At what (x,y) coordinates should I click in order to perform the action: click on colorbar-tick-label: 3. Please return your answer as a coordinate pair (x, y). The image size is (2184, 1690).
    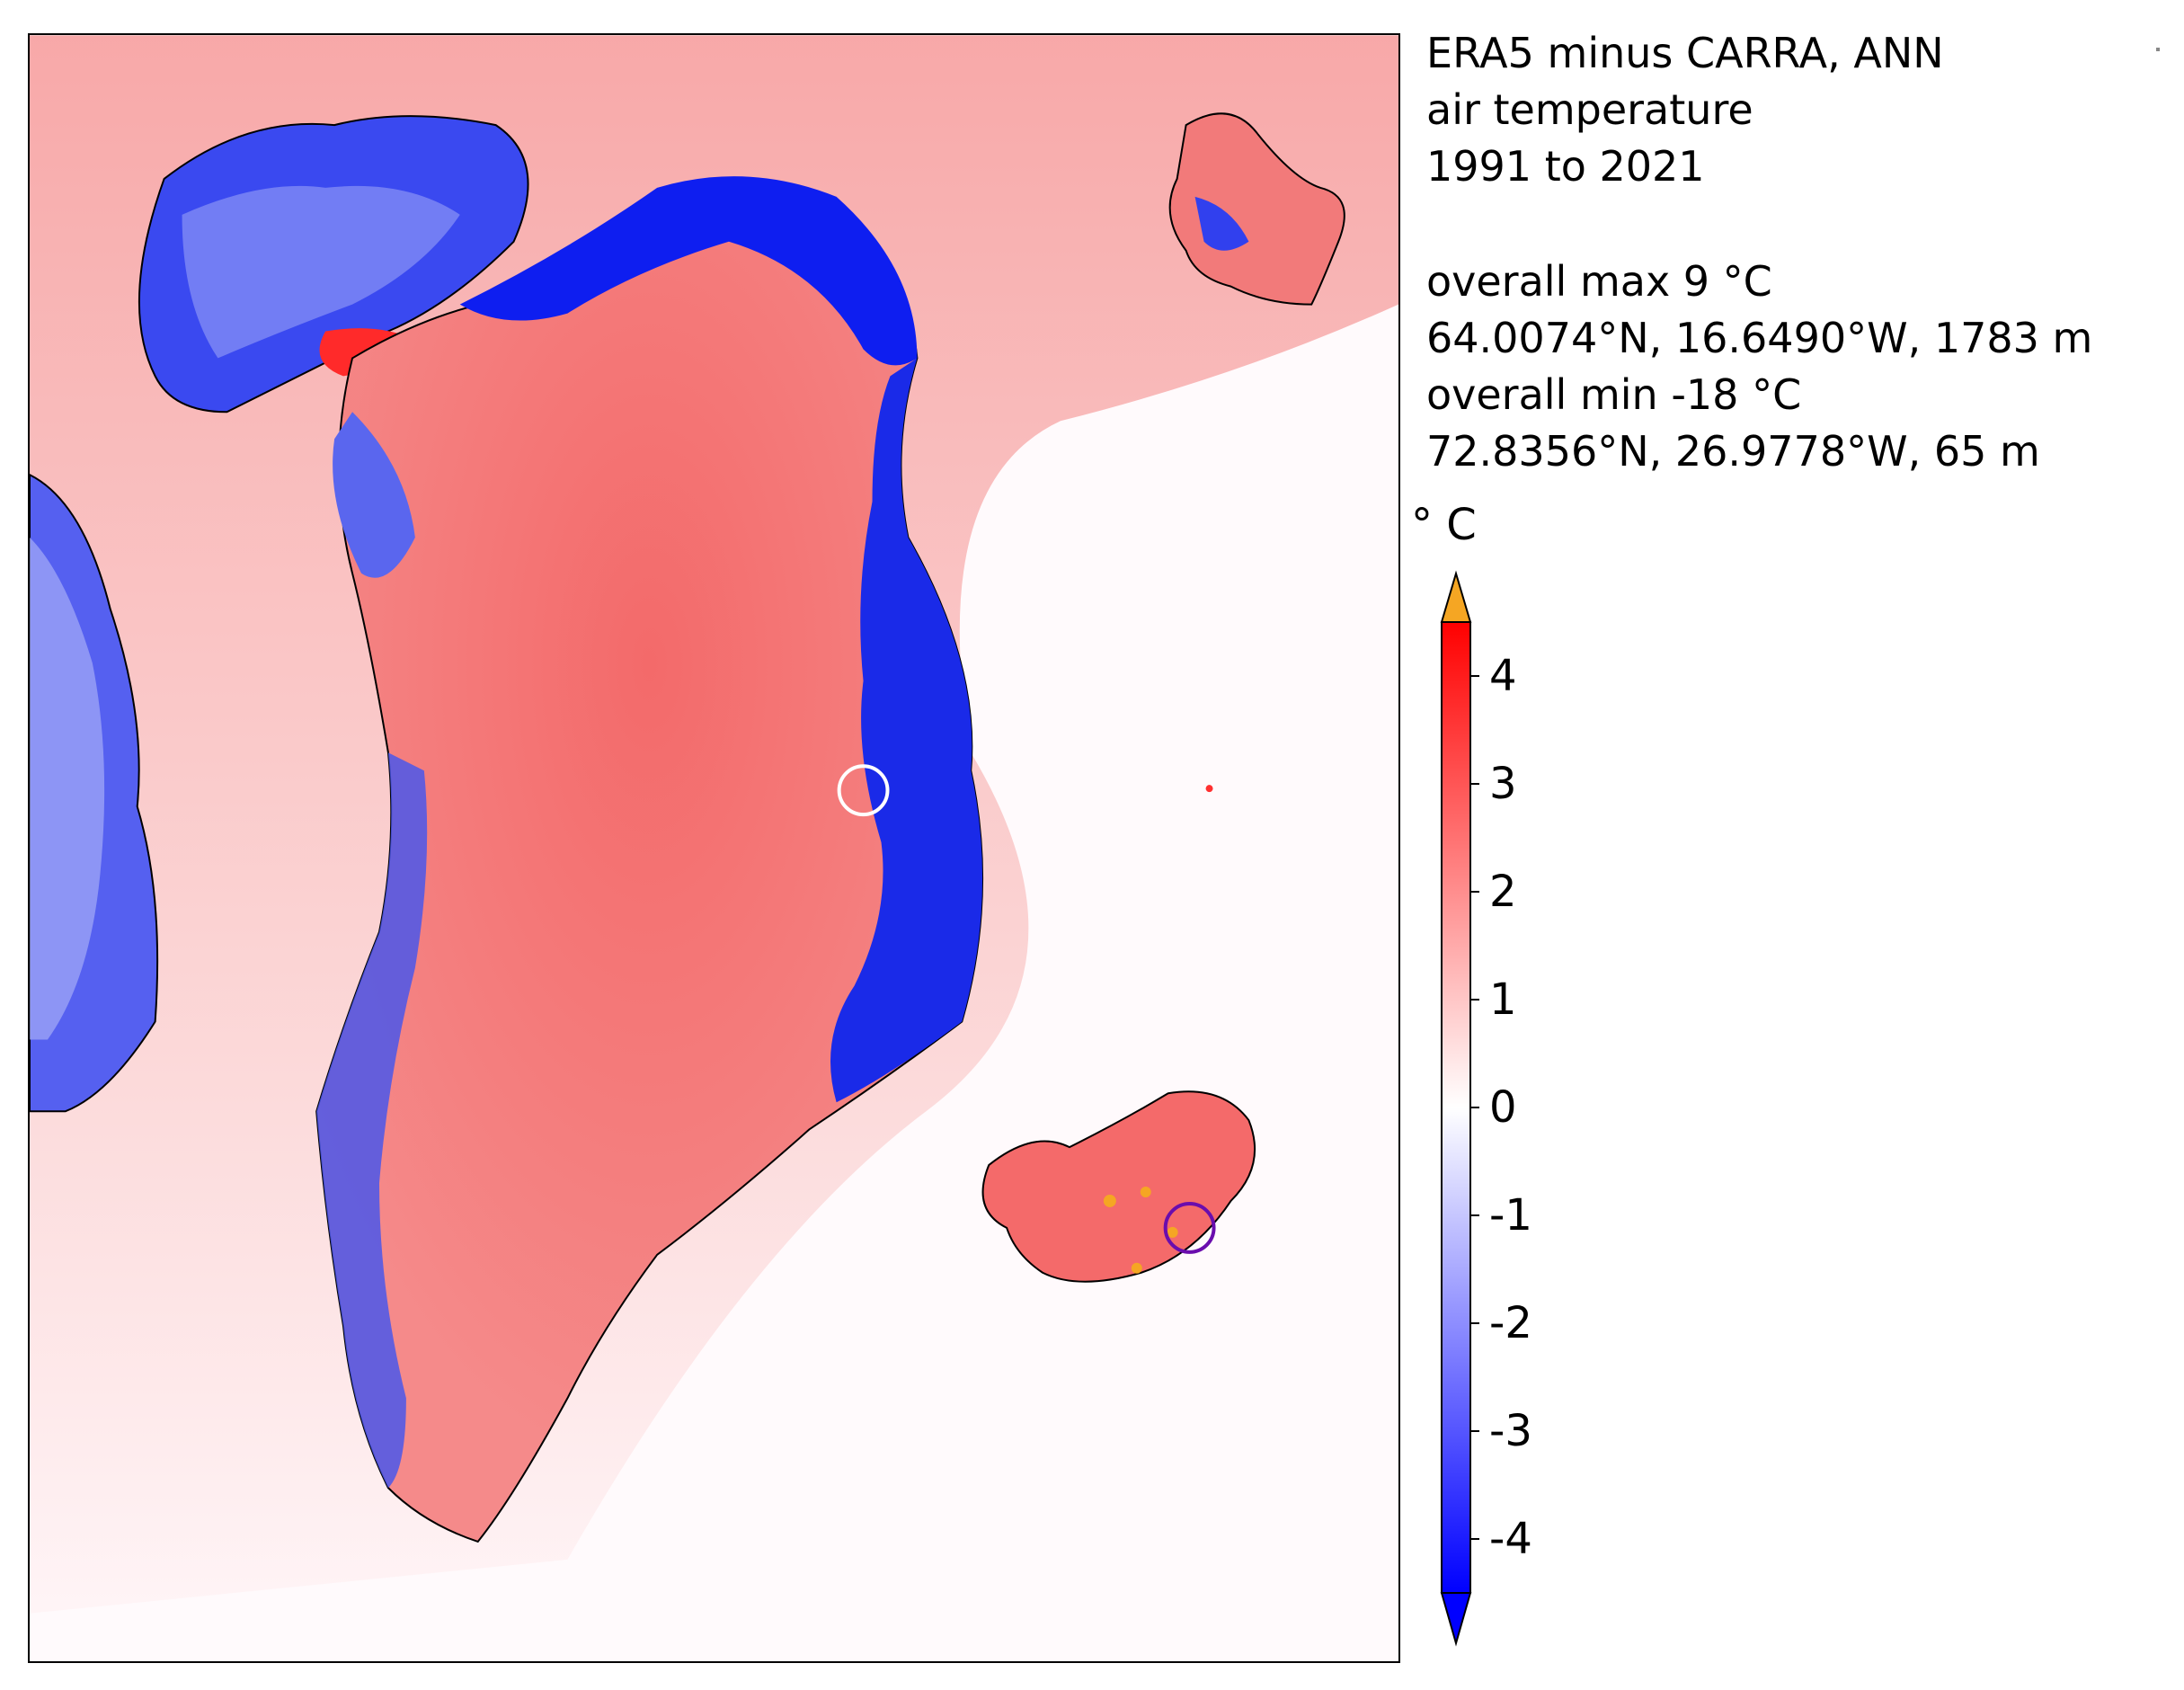
    Looking at the image, I should click on (1503, 784).